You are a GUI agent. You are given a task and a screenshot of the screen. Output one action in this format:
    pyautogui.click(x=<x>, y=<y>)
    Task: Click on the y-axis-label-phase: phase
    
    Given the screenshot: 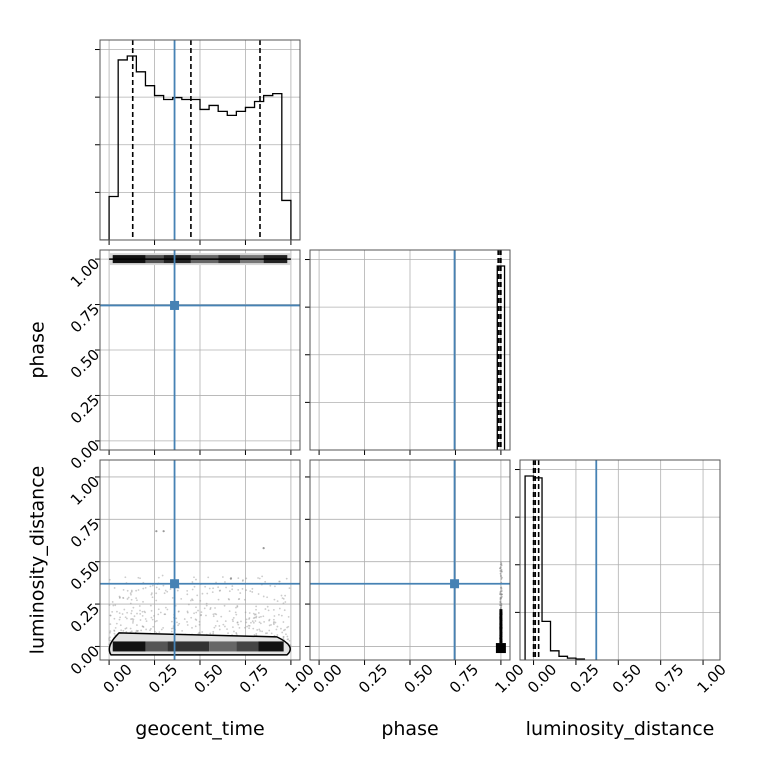 What is the action you would take?
    pyautogui.click(x=38, y=349)
    